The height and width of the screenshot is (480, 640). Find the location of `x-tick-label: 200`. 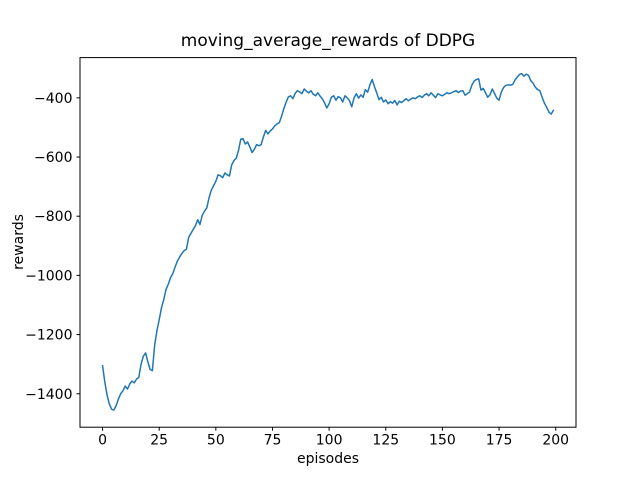

x-tick-label: 200 is located at coordinates (555, 441).